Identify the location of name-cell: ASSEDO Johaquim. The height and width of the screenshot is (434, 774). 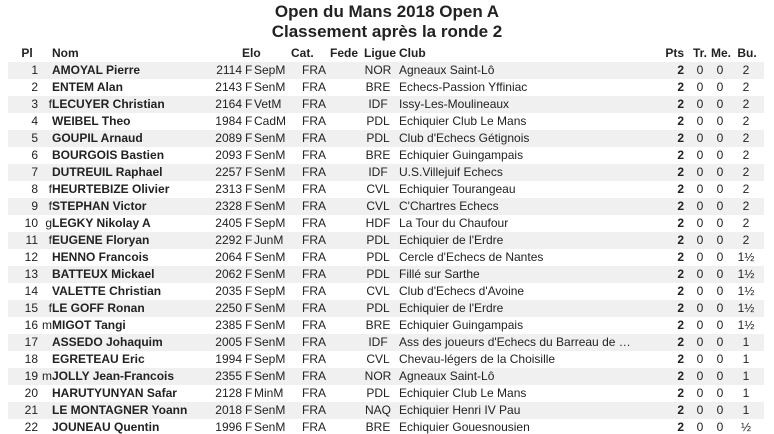
(107, 342).